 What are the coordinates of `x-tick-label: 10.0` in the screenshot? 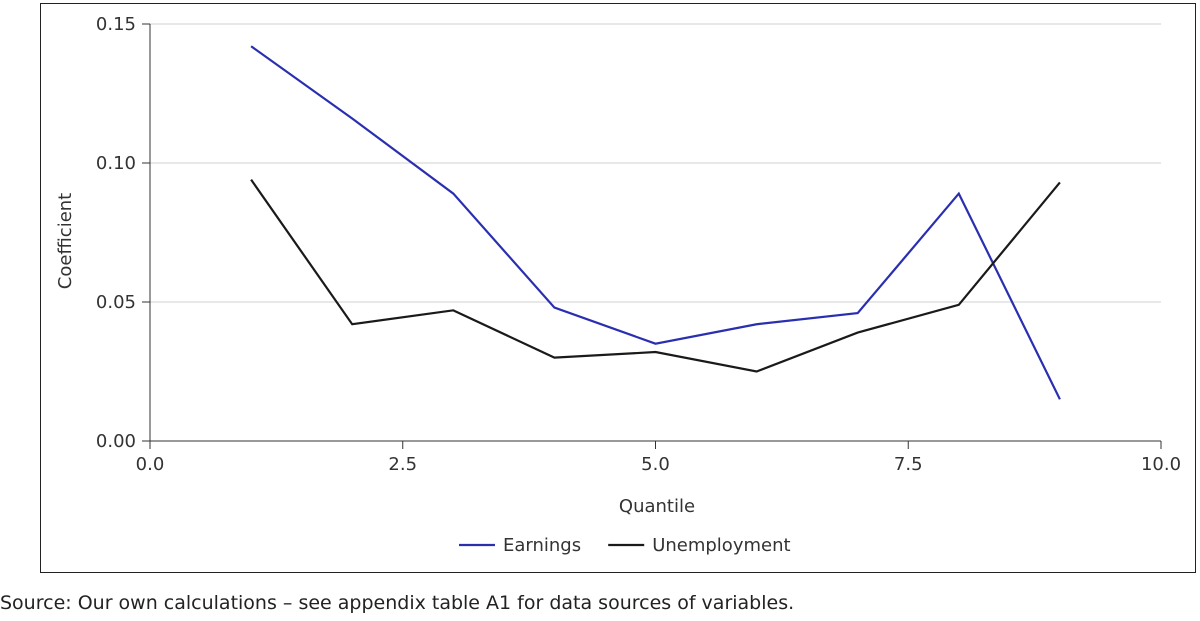 It's located at (1161, 464).